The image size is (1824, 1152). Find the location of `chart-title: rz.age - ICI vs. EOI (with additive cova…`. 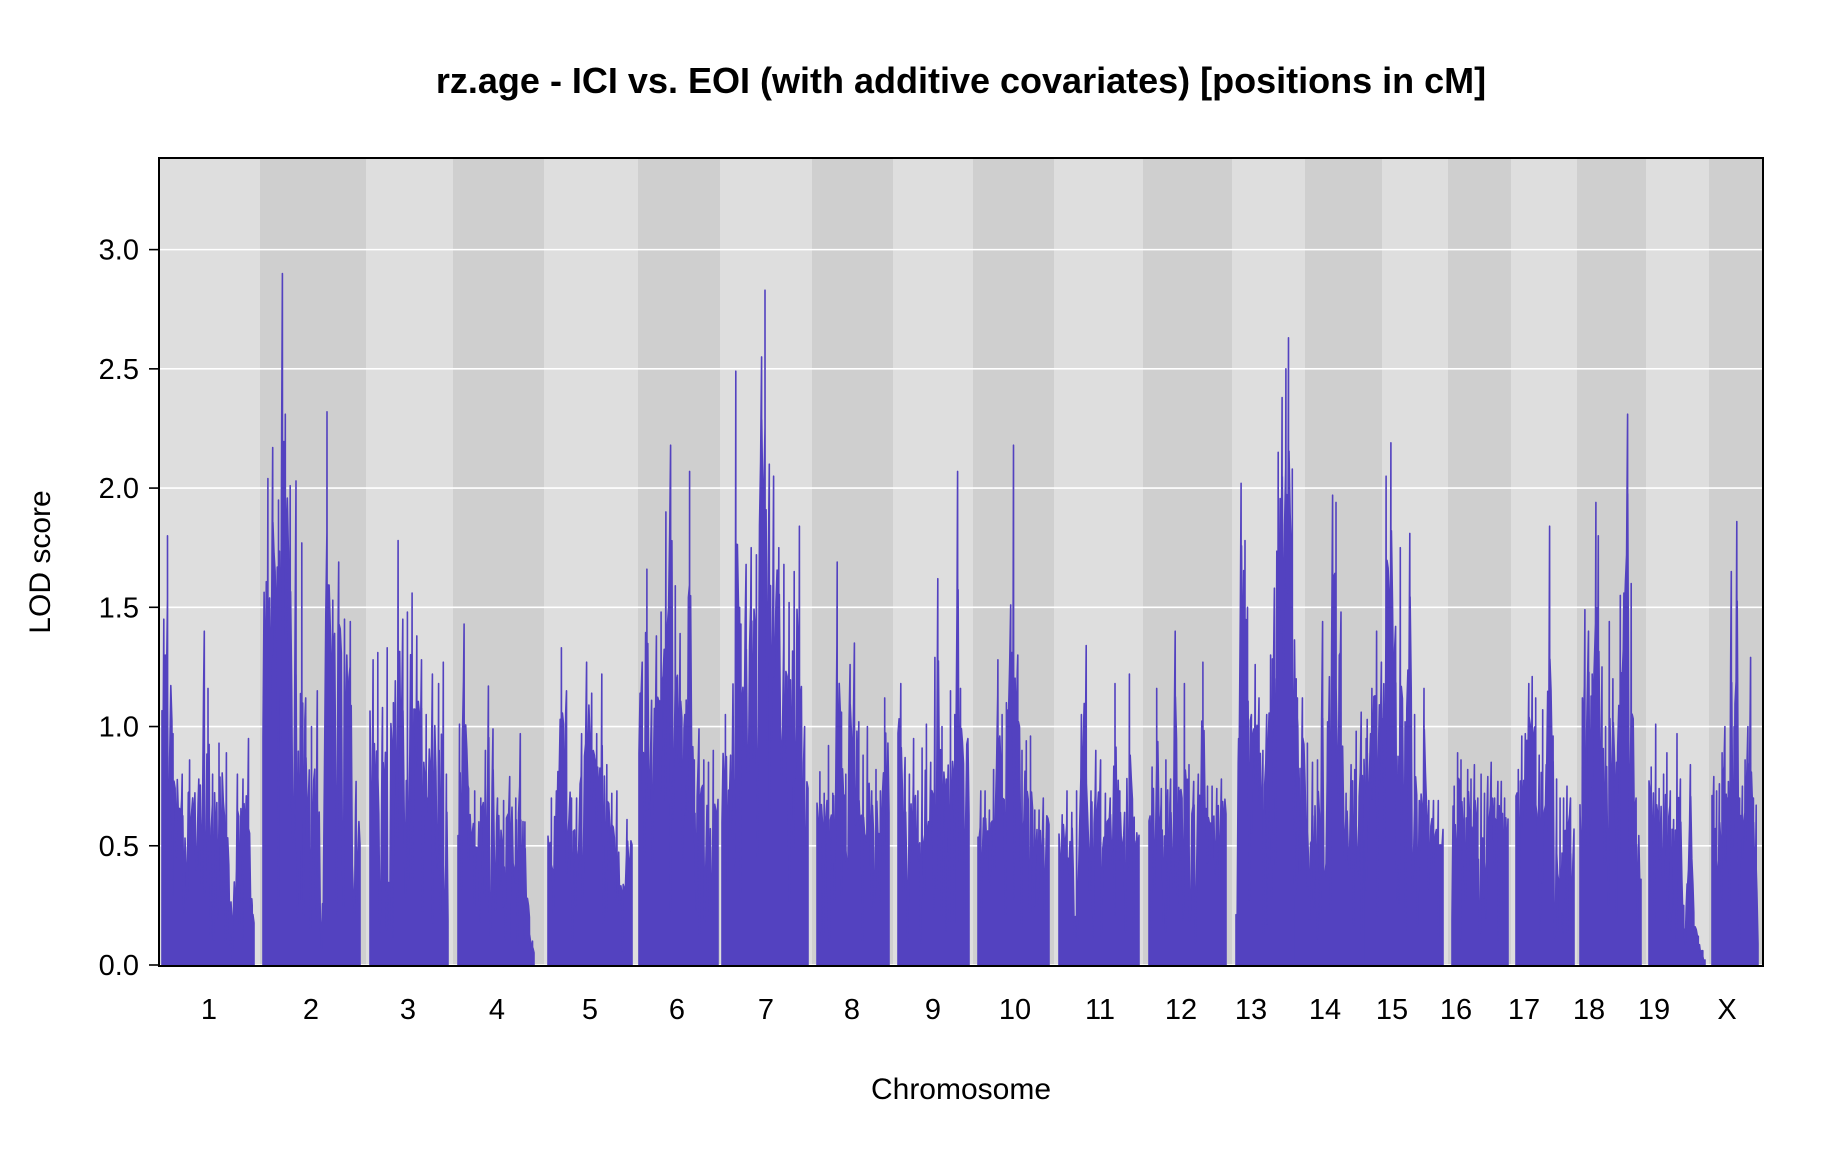

chart-title: rz.age - ICI vs. EOI (with additive cova… is located at coordinates (961, 80).